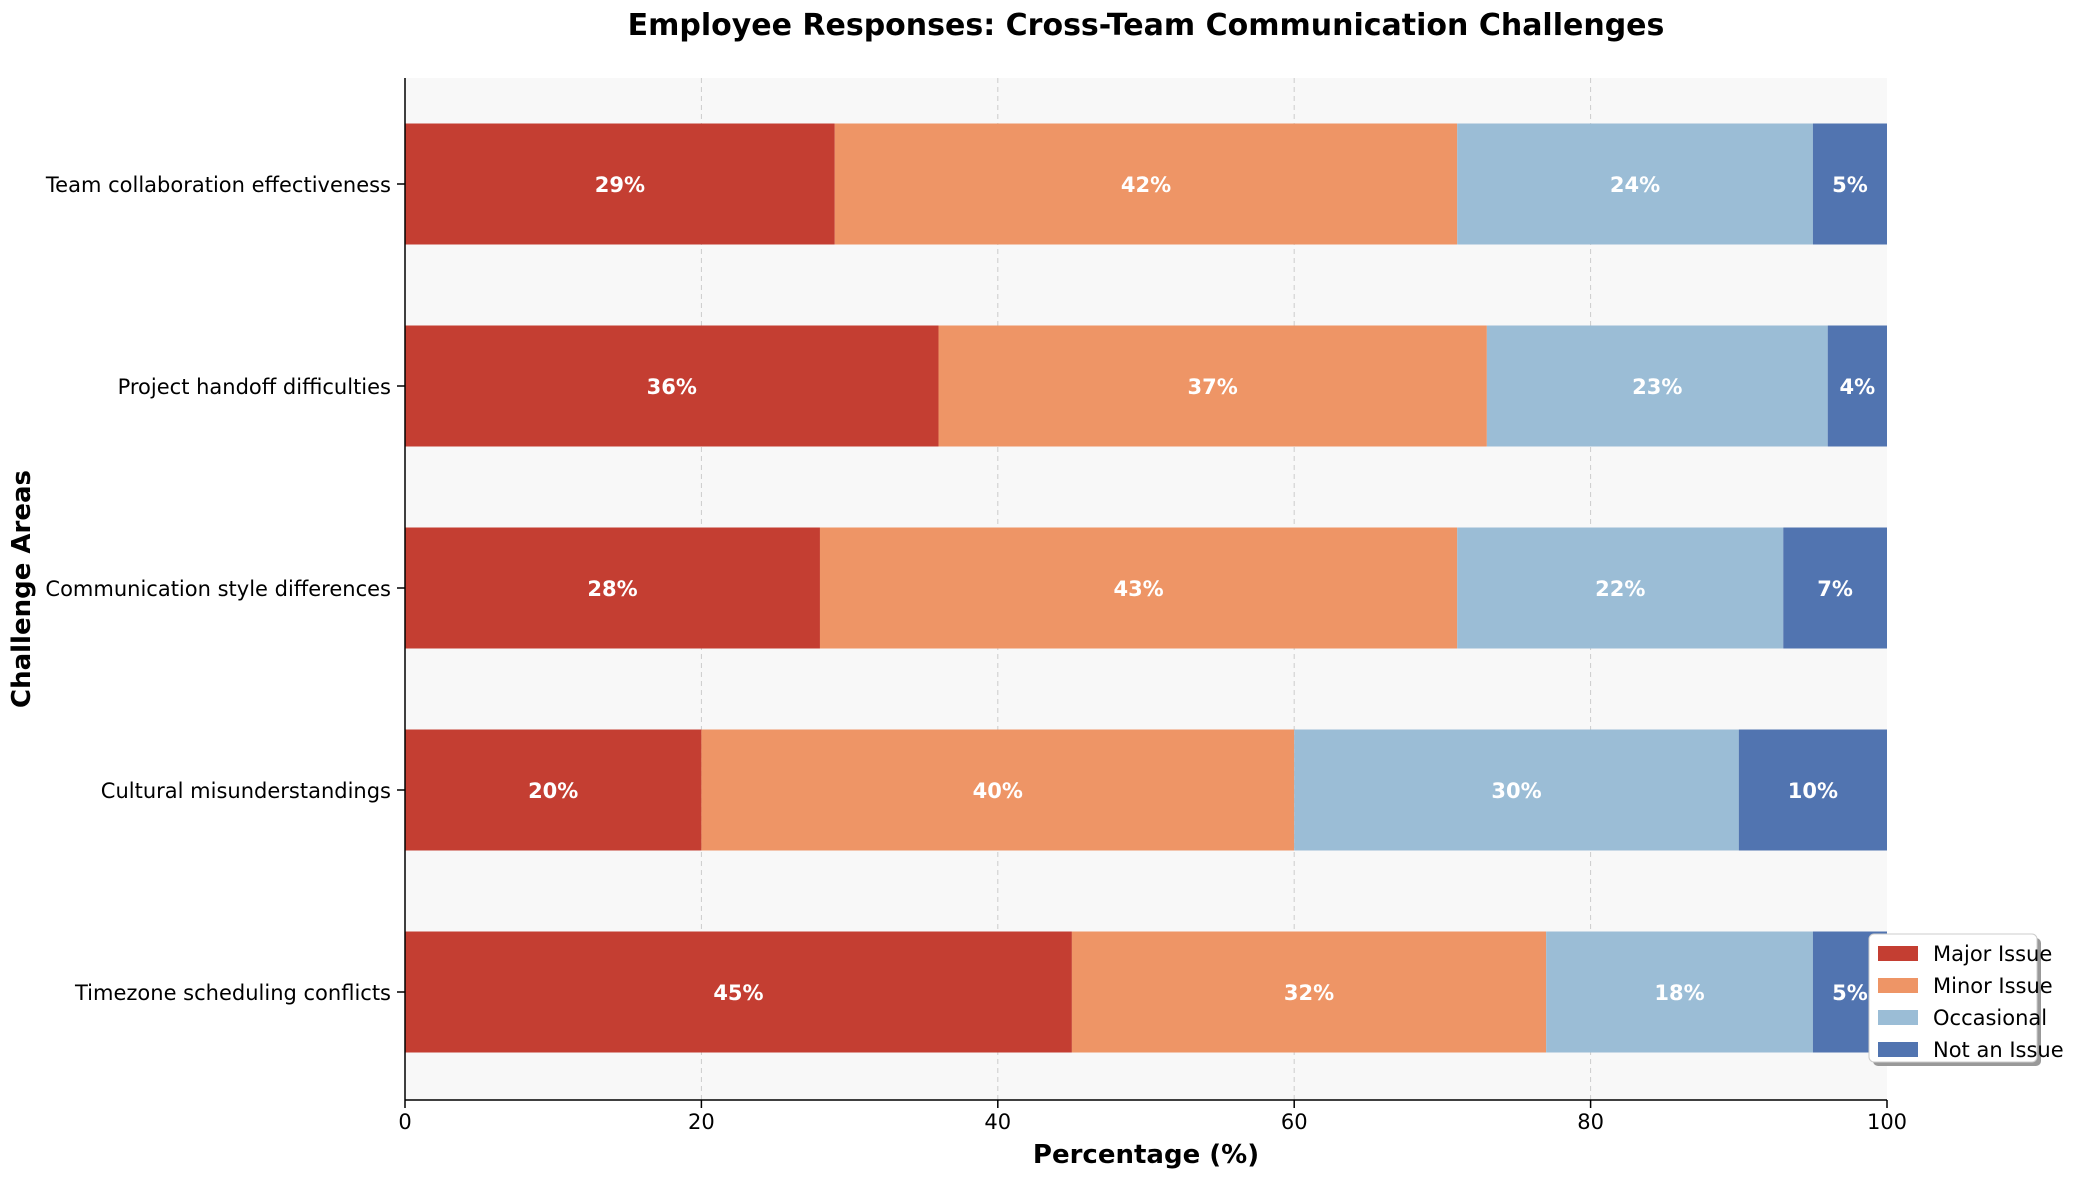 The width and height of the screenshot is (2078, 1180). I want to click on bar-value-label: 23%, so click(1657, 387).